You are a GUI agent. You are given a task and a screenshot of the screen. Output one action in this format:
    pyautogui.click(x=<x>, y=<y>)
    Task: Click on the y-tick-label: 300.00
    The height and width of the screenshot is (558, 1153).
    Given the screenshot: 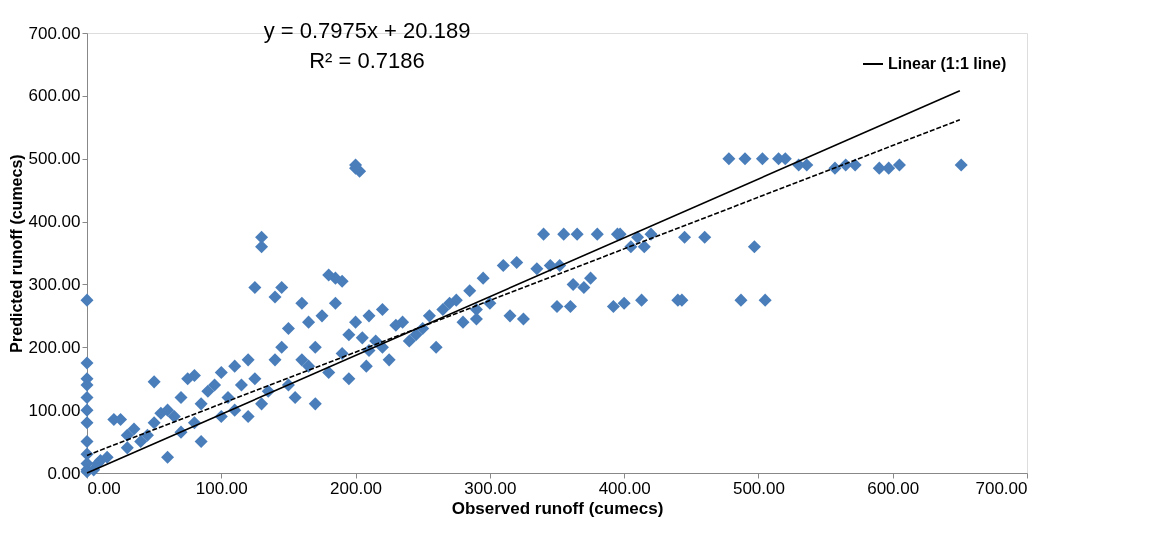 What is the action you would take?
    pyautogui.click(x=54, y=284)
    